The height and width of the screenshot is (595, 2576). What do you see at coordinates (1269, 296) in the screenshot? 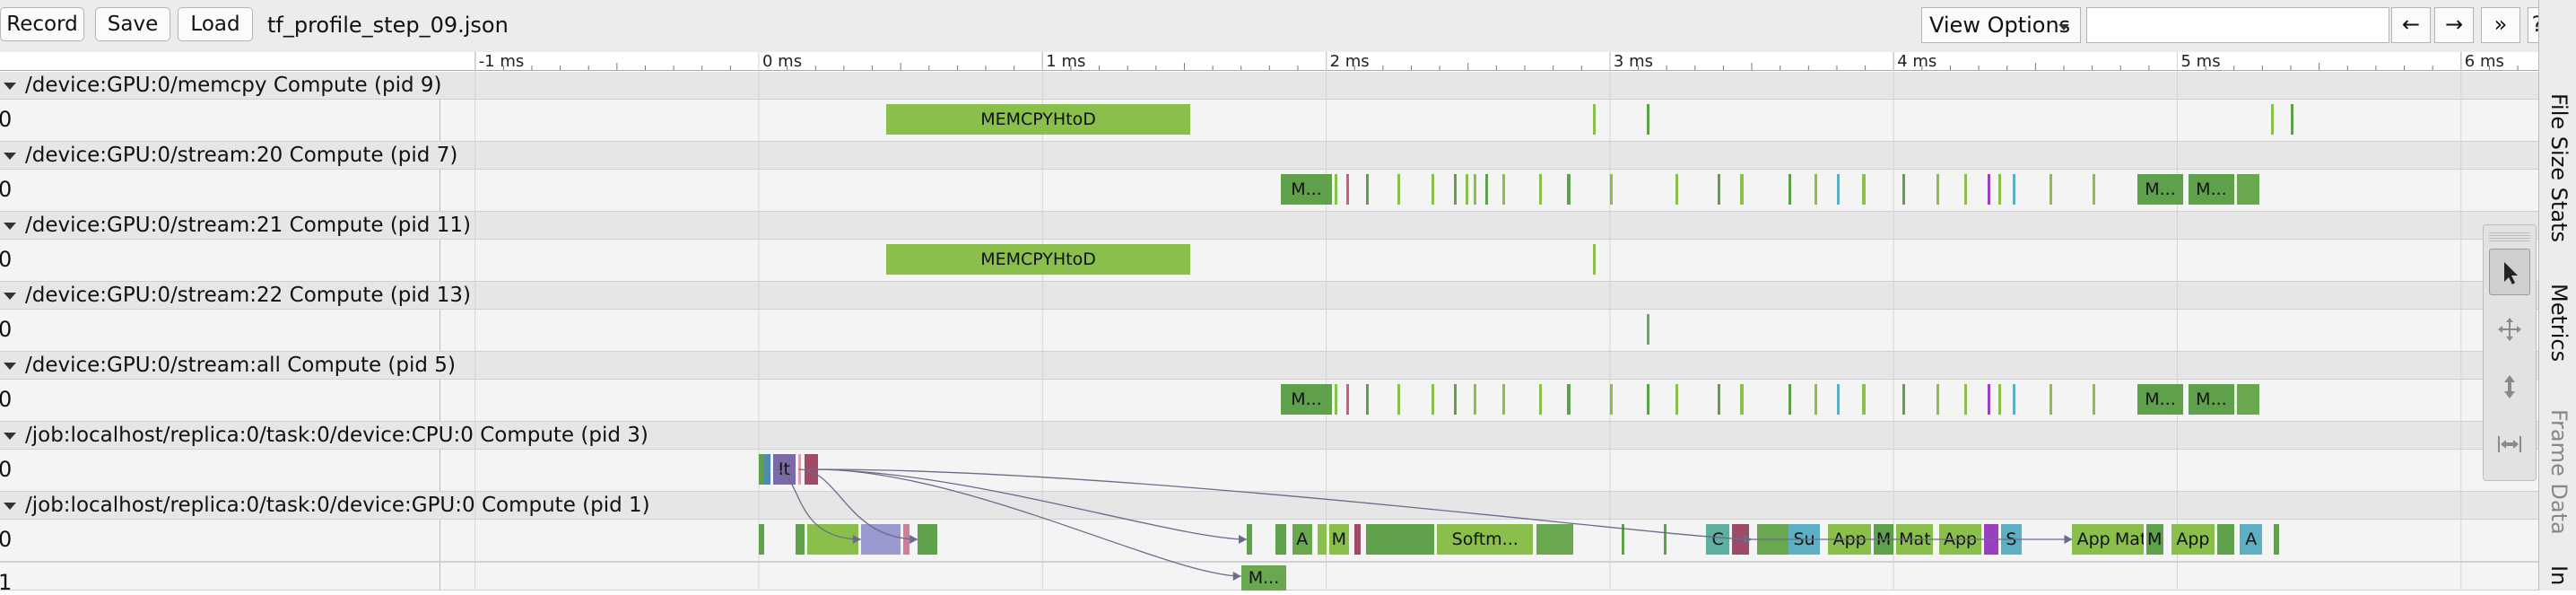
I see `process-header-stream22: /device:GPU:0/stream:22 Compute (pid 13)` at bounding box center [1269, 296].